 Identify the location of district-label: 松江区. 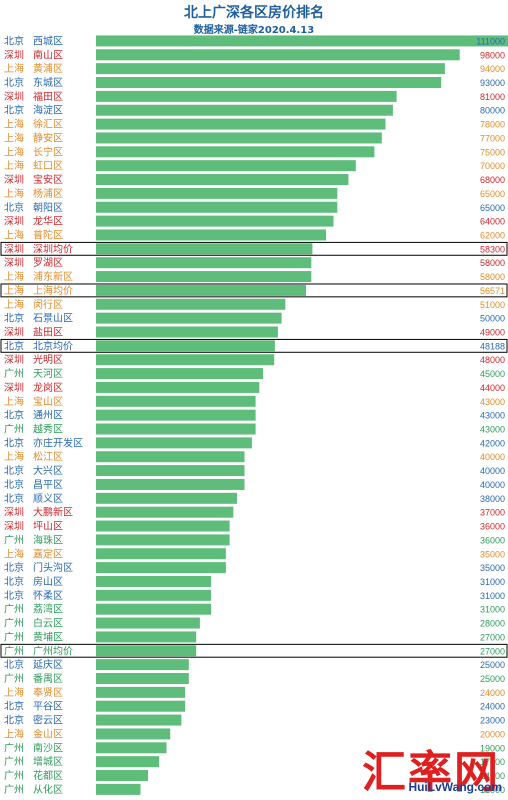
(48, 456).